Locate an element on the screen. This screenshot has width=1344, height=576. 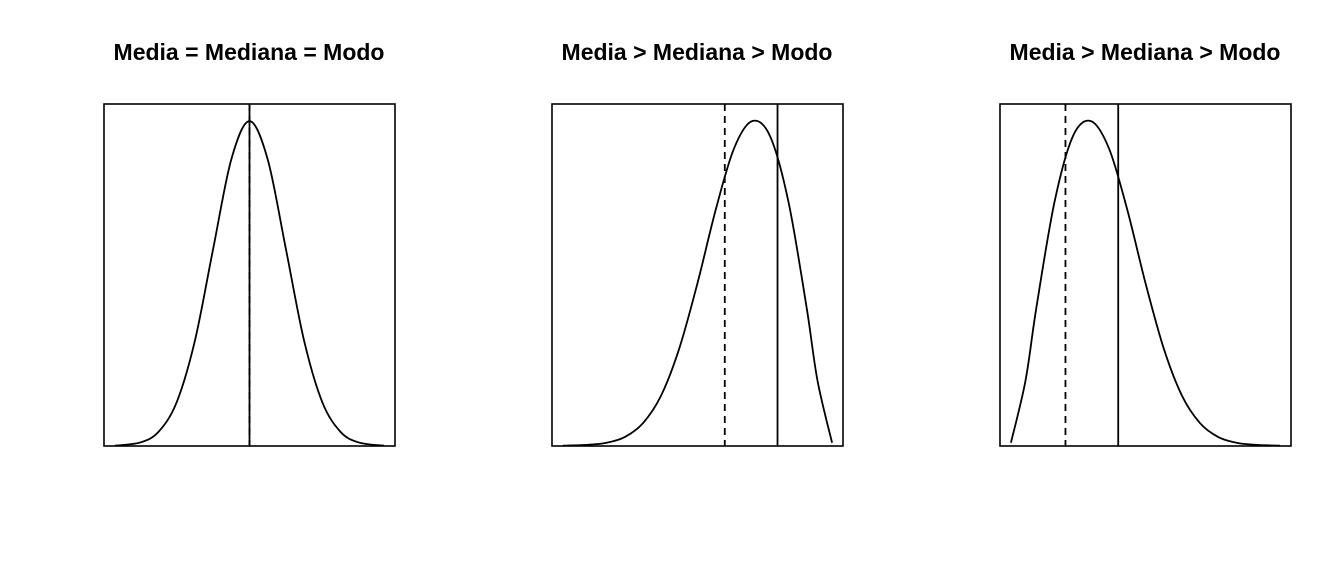
panel-1-title: Media = Mediana = Modo is located at coordinates (249, 52).